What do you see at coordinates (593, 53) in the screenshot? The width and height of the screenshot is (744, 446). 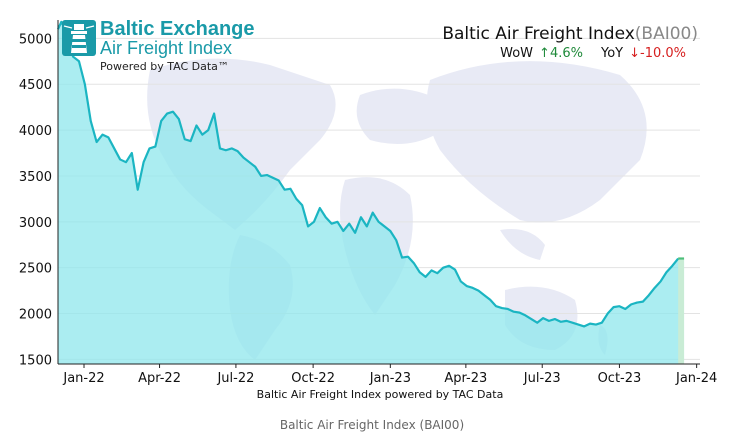 I see `change-stats: WoW ↑4.6% YoY ↓-10.0%` at bounding box center [593, 53].